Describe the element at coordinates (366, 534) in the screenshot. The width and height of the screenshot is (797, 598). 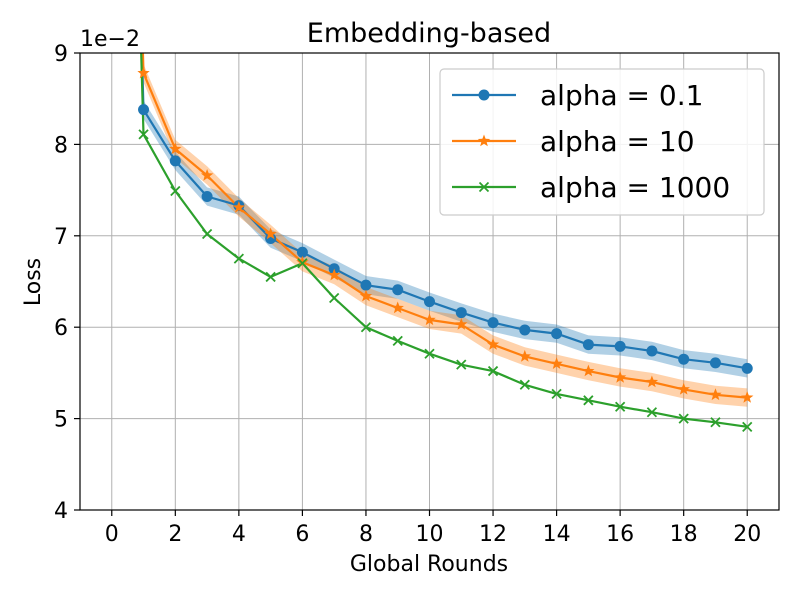
I see `x-tick-label: 8` at that location.